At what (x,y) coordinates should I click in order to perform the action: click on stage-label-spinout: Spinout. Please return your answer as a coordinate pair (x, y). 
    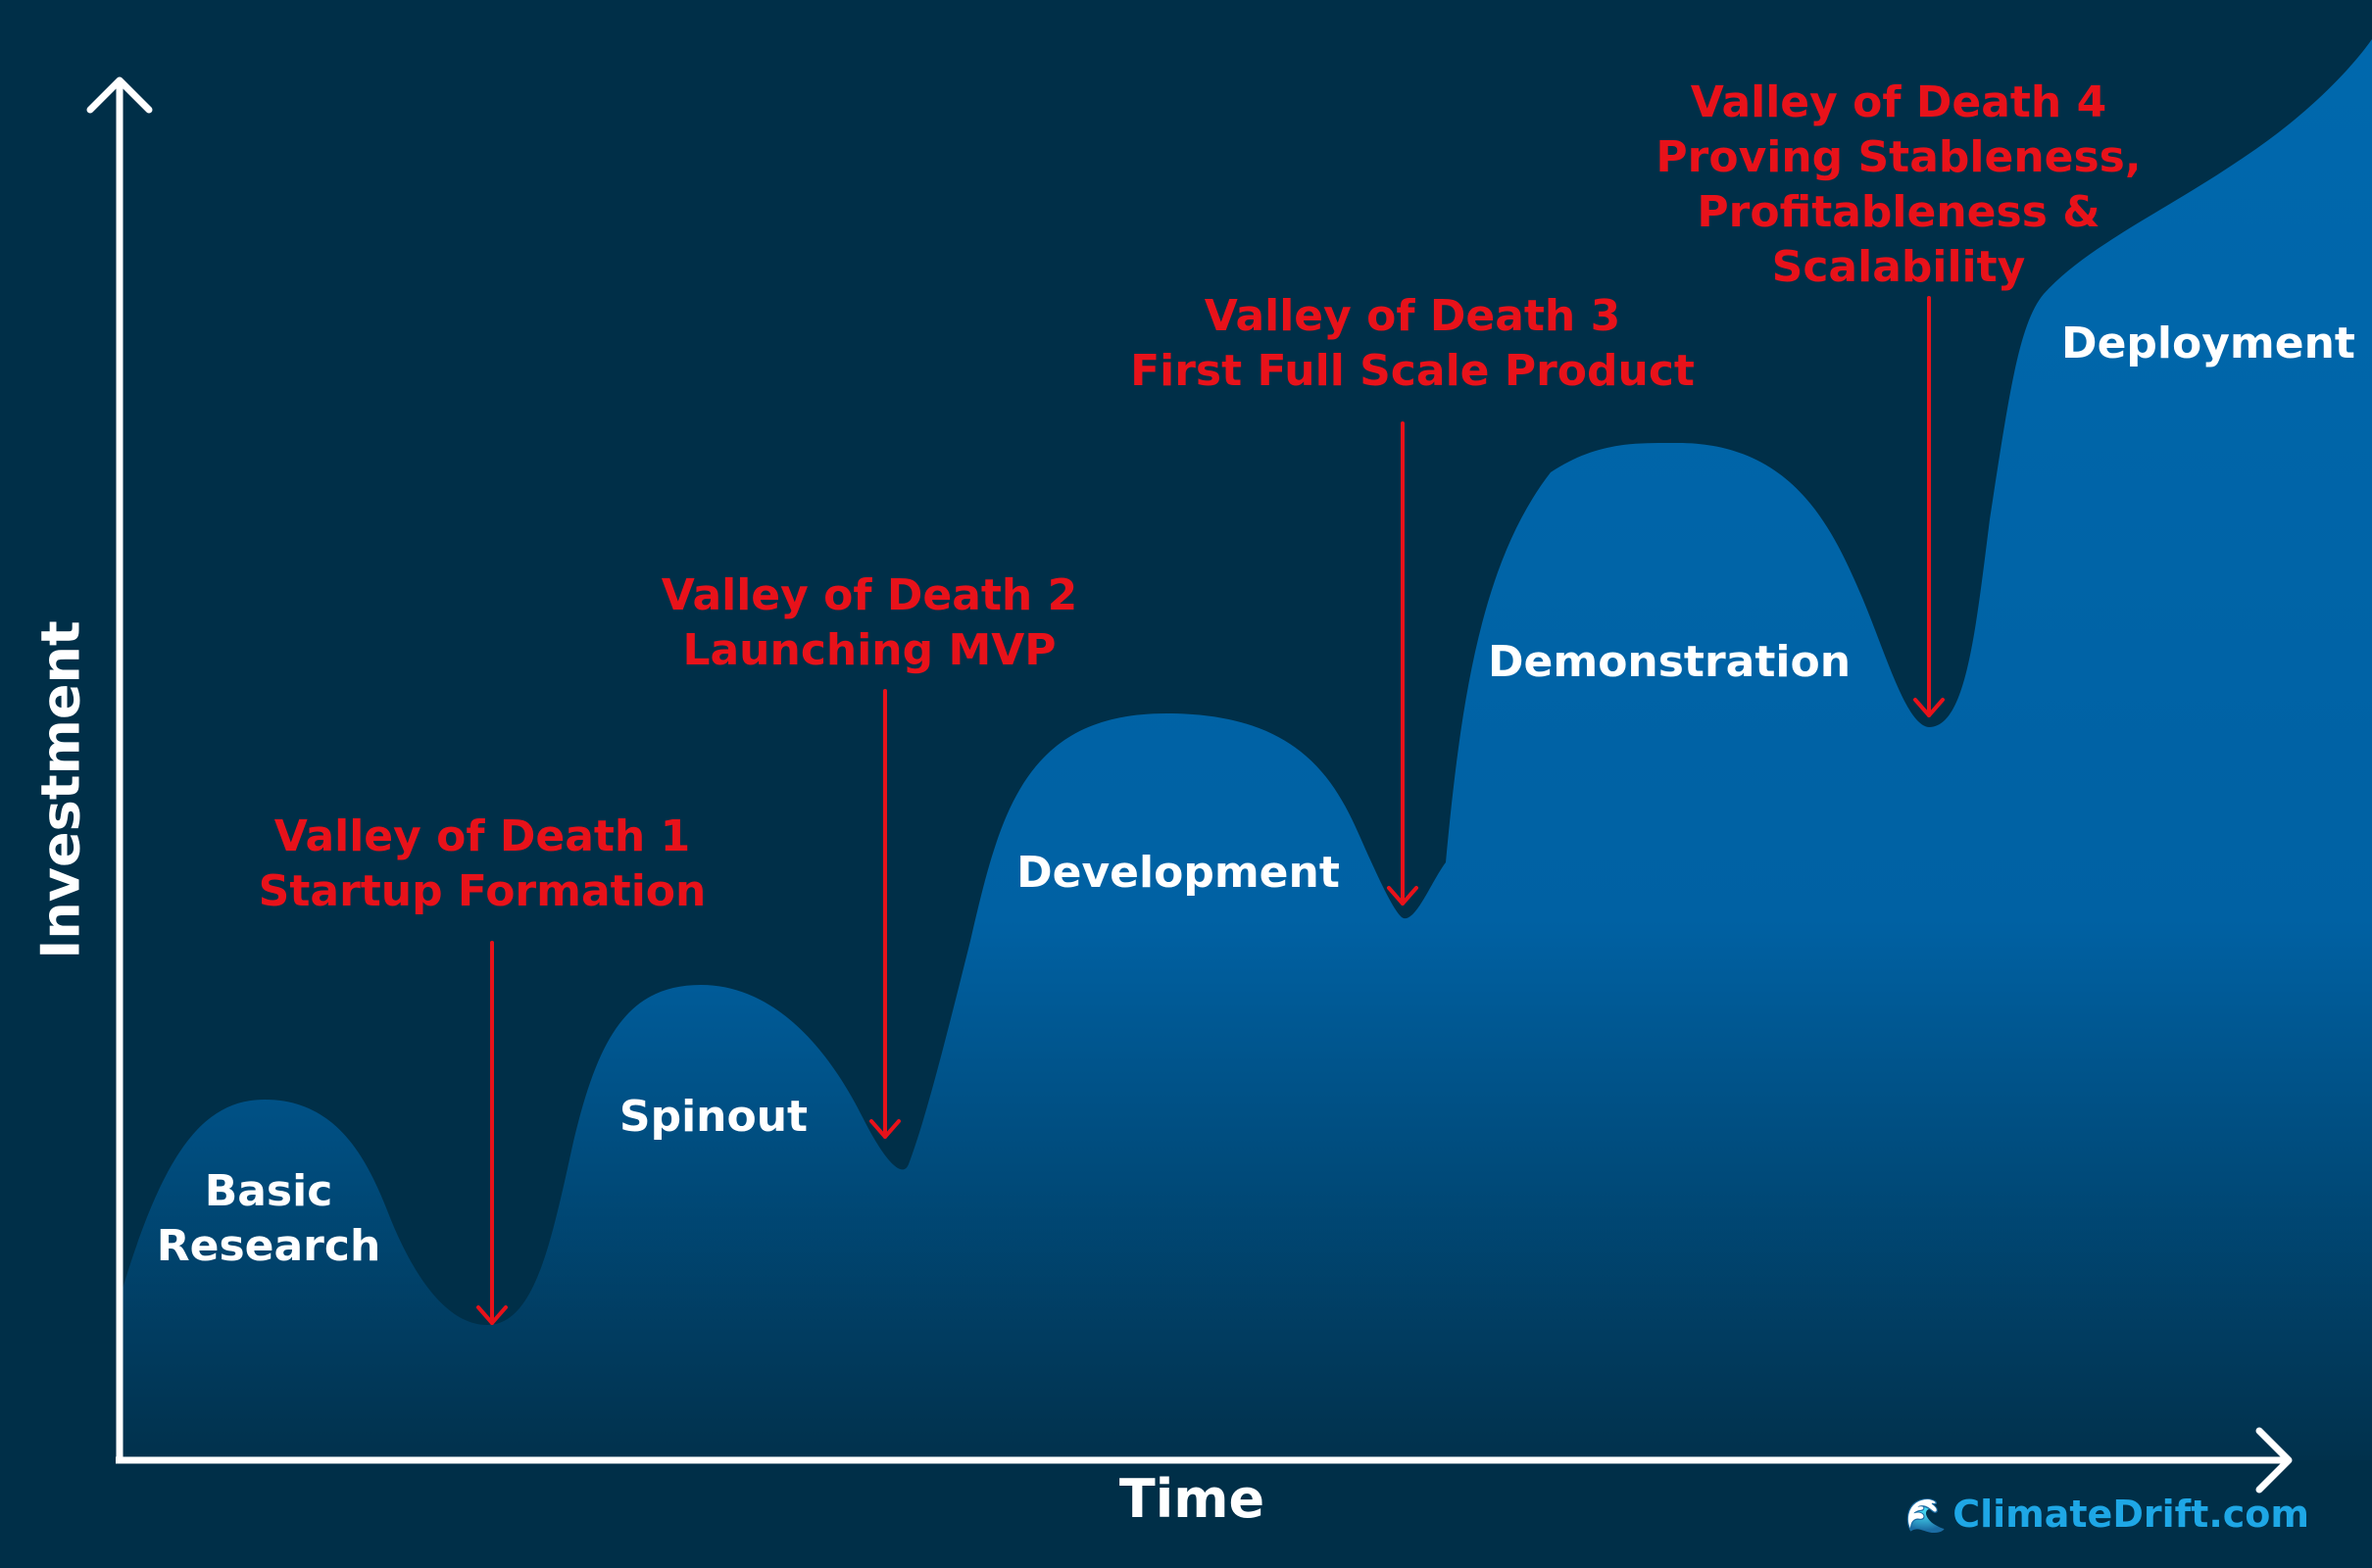
    Looking at the image, I should click on (714, 1117).